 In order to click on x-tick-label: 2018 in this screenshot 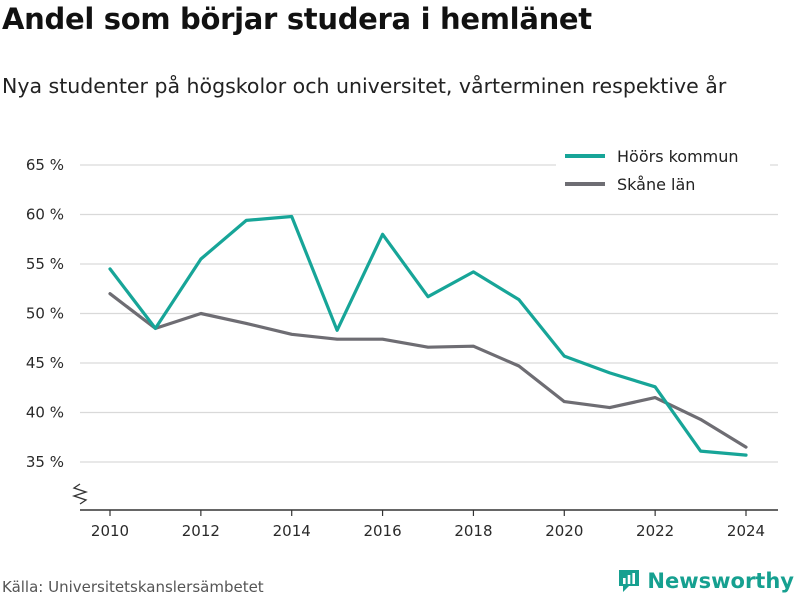, I will do `click(473, 531)`.